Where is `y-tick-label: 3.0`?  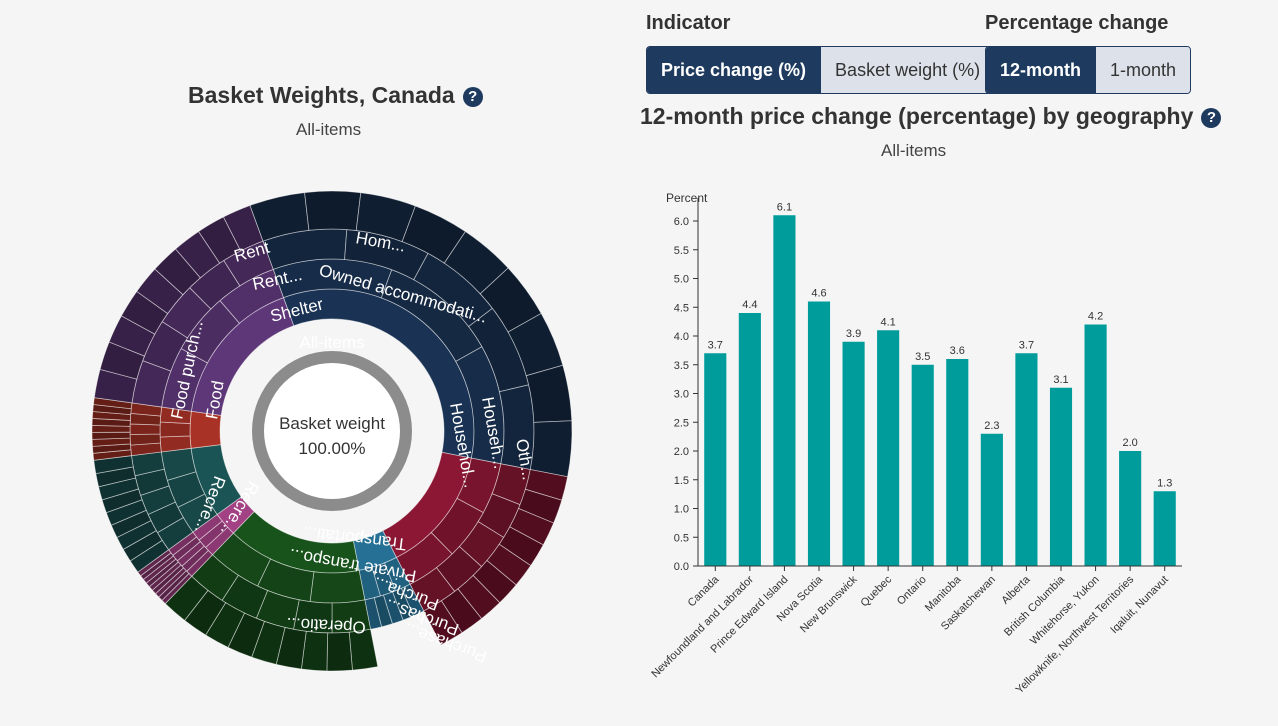 y-tick-label: 3.0 is located at coordinates (681, 395).